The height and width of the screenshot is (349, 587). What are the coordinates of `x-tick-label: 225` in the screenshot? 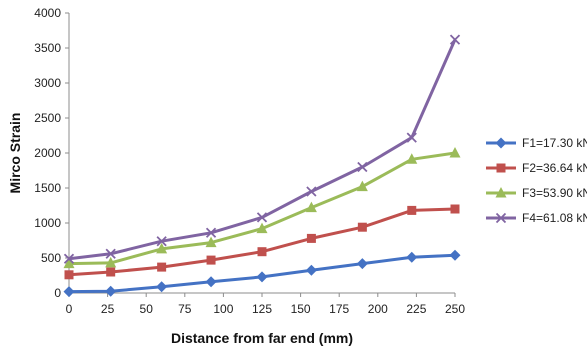 It's located at (416, 309).